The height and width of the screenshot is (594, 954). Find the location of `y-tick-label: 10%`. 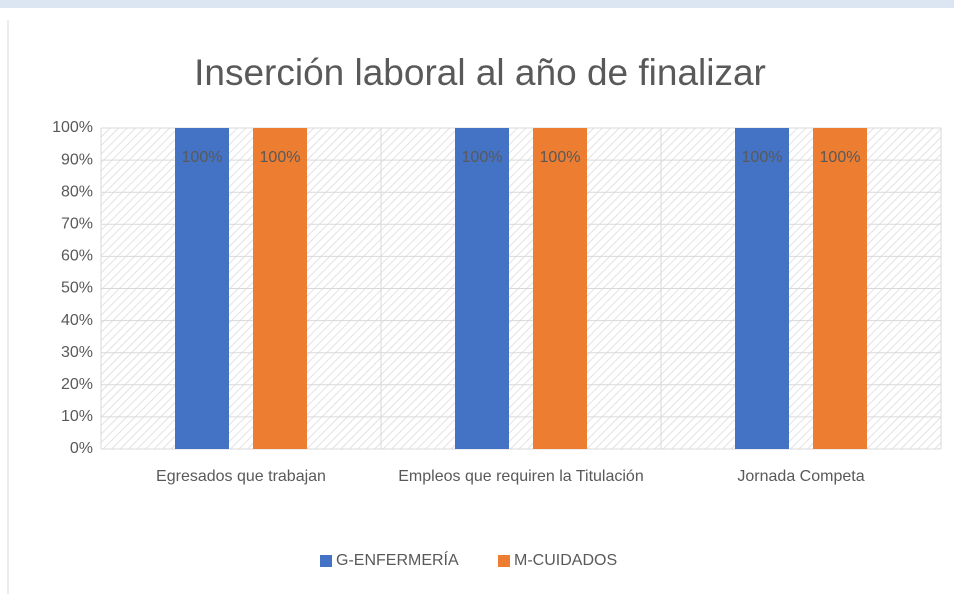

y-tick-label: 10% is located at coordinates (77, 416).